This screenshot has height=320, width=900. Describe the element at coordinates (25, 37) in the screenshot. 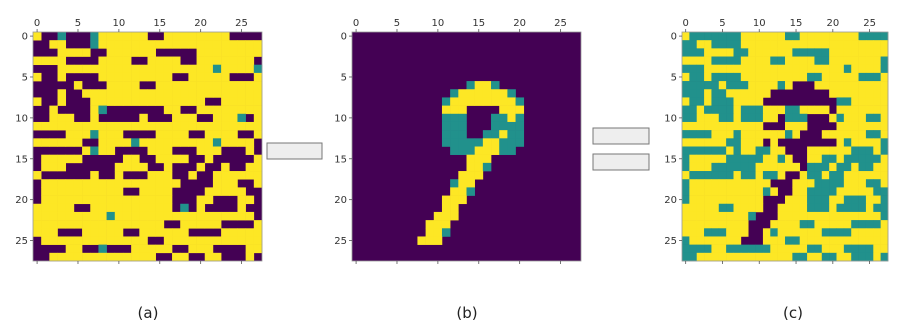

I see `panel-a-y-tick-label: 0` at that location.